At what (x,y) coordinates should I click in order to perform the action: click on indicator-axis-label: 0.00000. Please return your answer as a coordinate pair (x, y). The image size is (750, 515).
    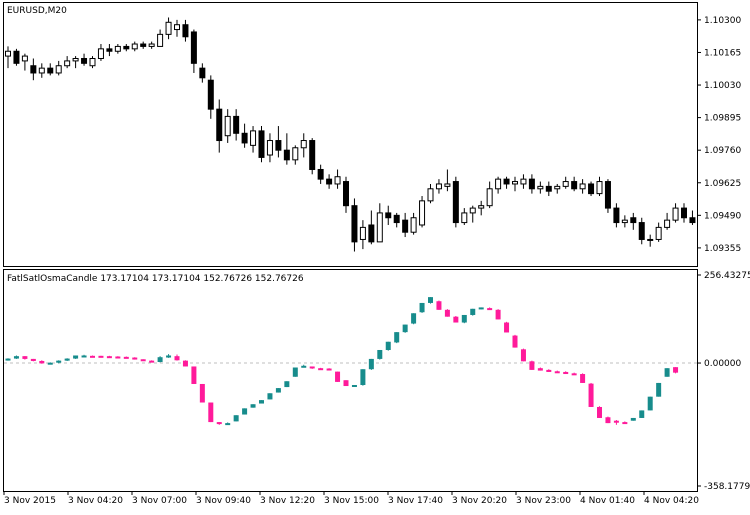
    Looking at the image, I should click on (722, 364).